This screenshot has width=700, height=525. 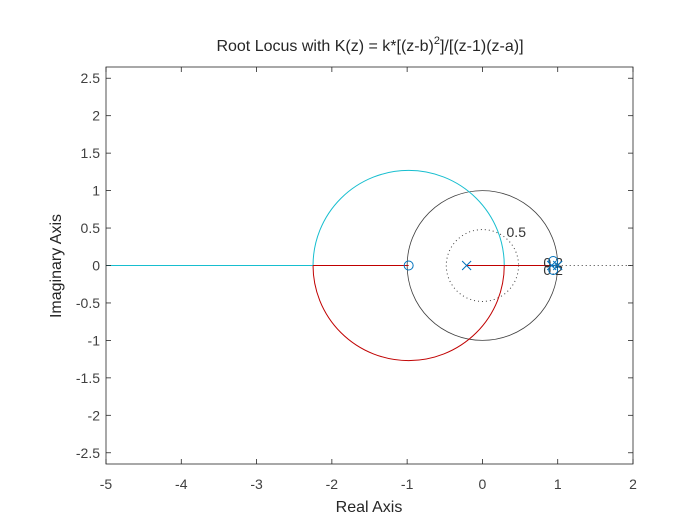 What do you see at coordinates (482, 46) in the screenshot?
I see `chart-title-suffix: ]/[(z-1)(z-a)]` at bounding box center [482, 46].